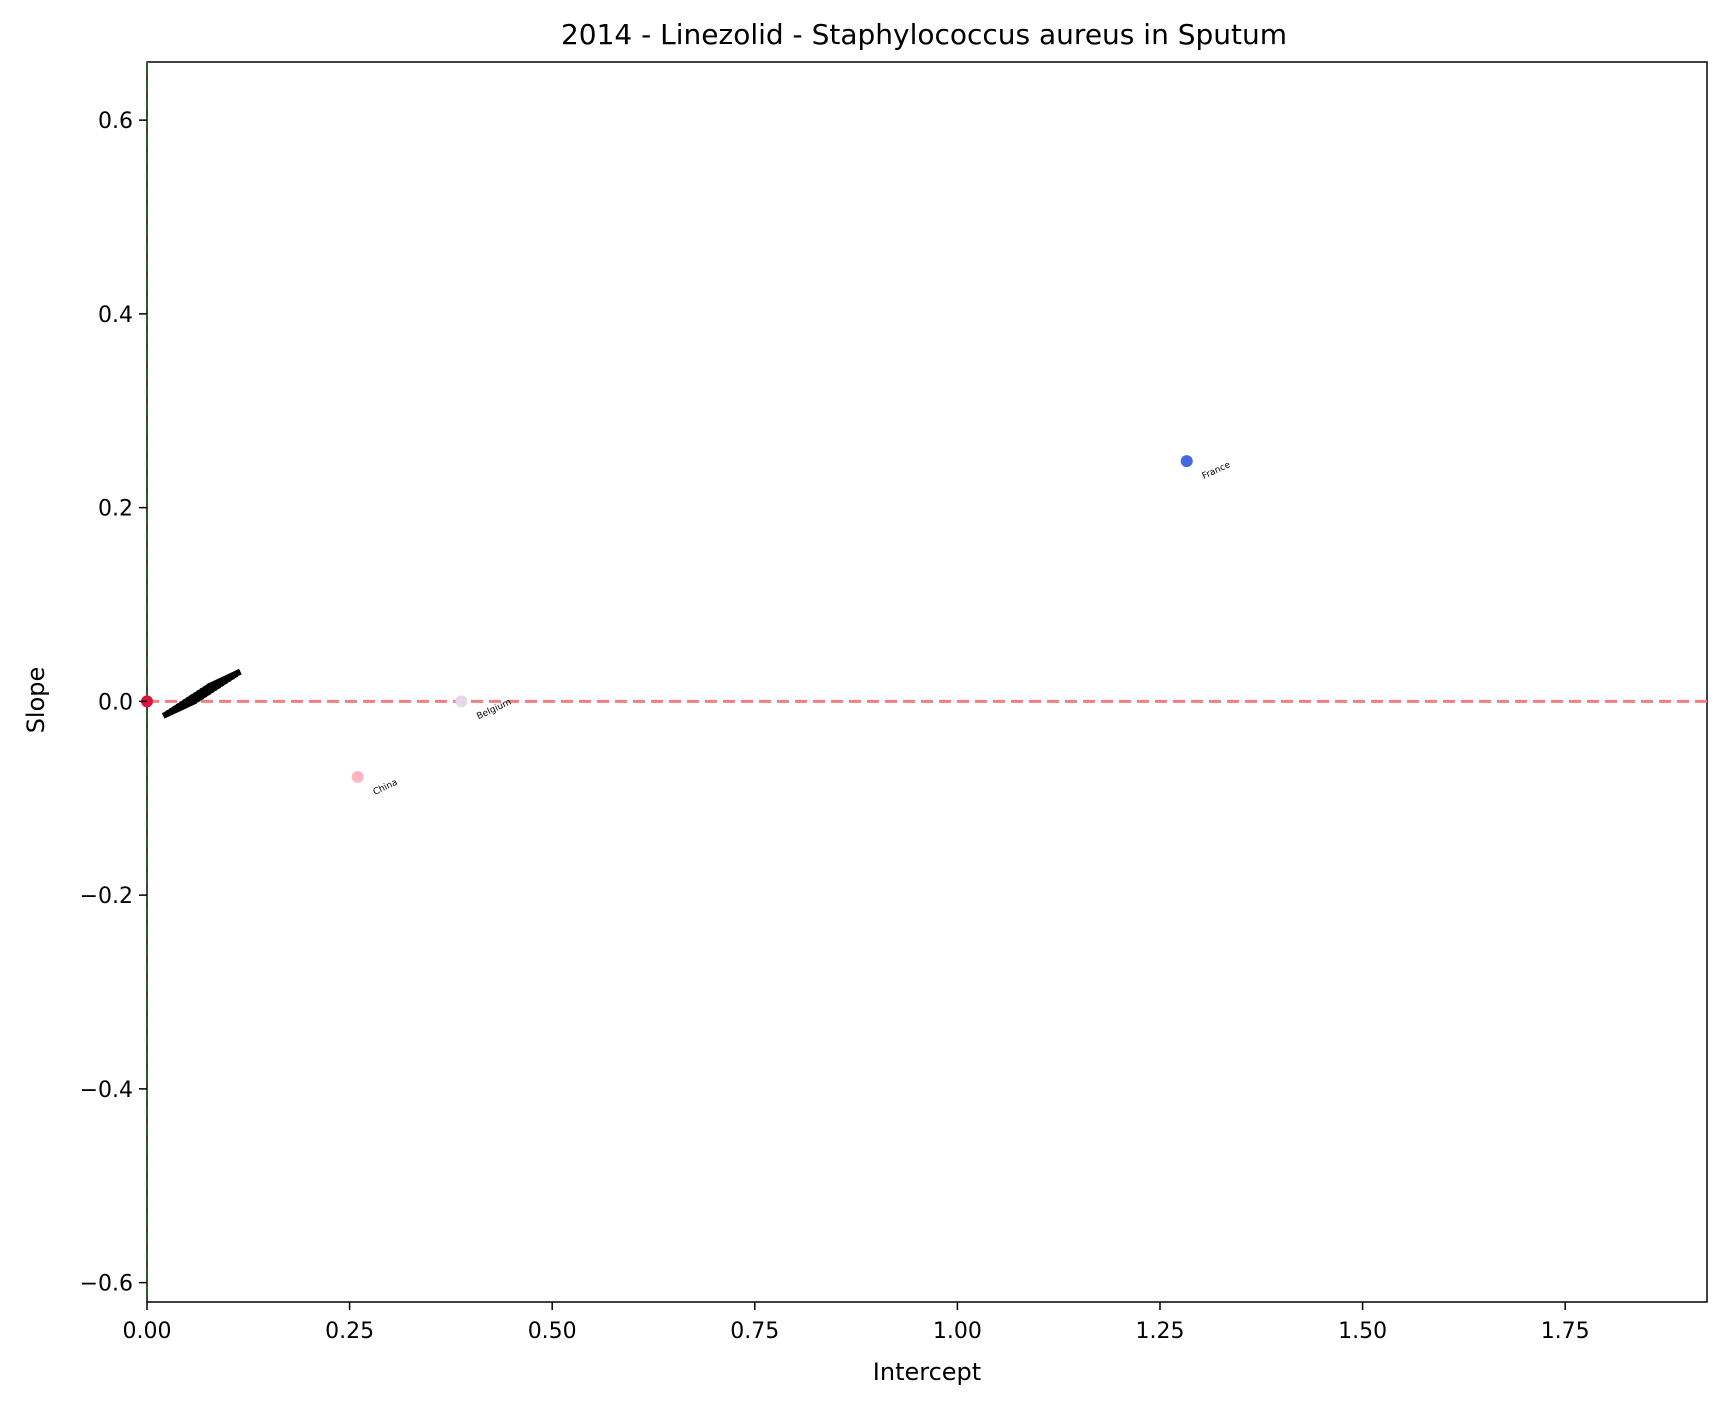  What do you see at coordinates (754, 1331) in the screenshot?
I see `x-tick-label: 0.75` at bounding box center [754, 1331].